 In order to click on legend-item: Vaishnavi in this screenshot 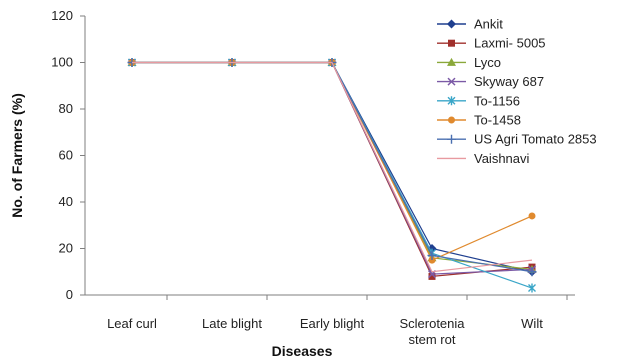, I will do `click(483, 158)`.